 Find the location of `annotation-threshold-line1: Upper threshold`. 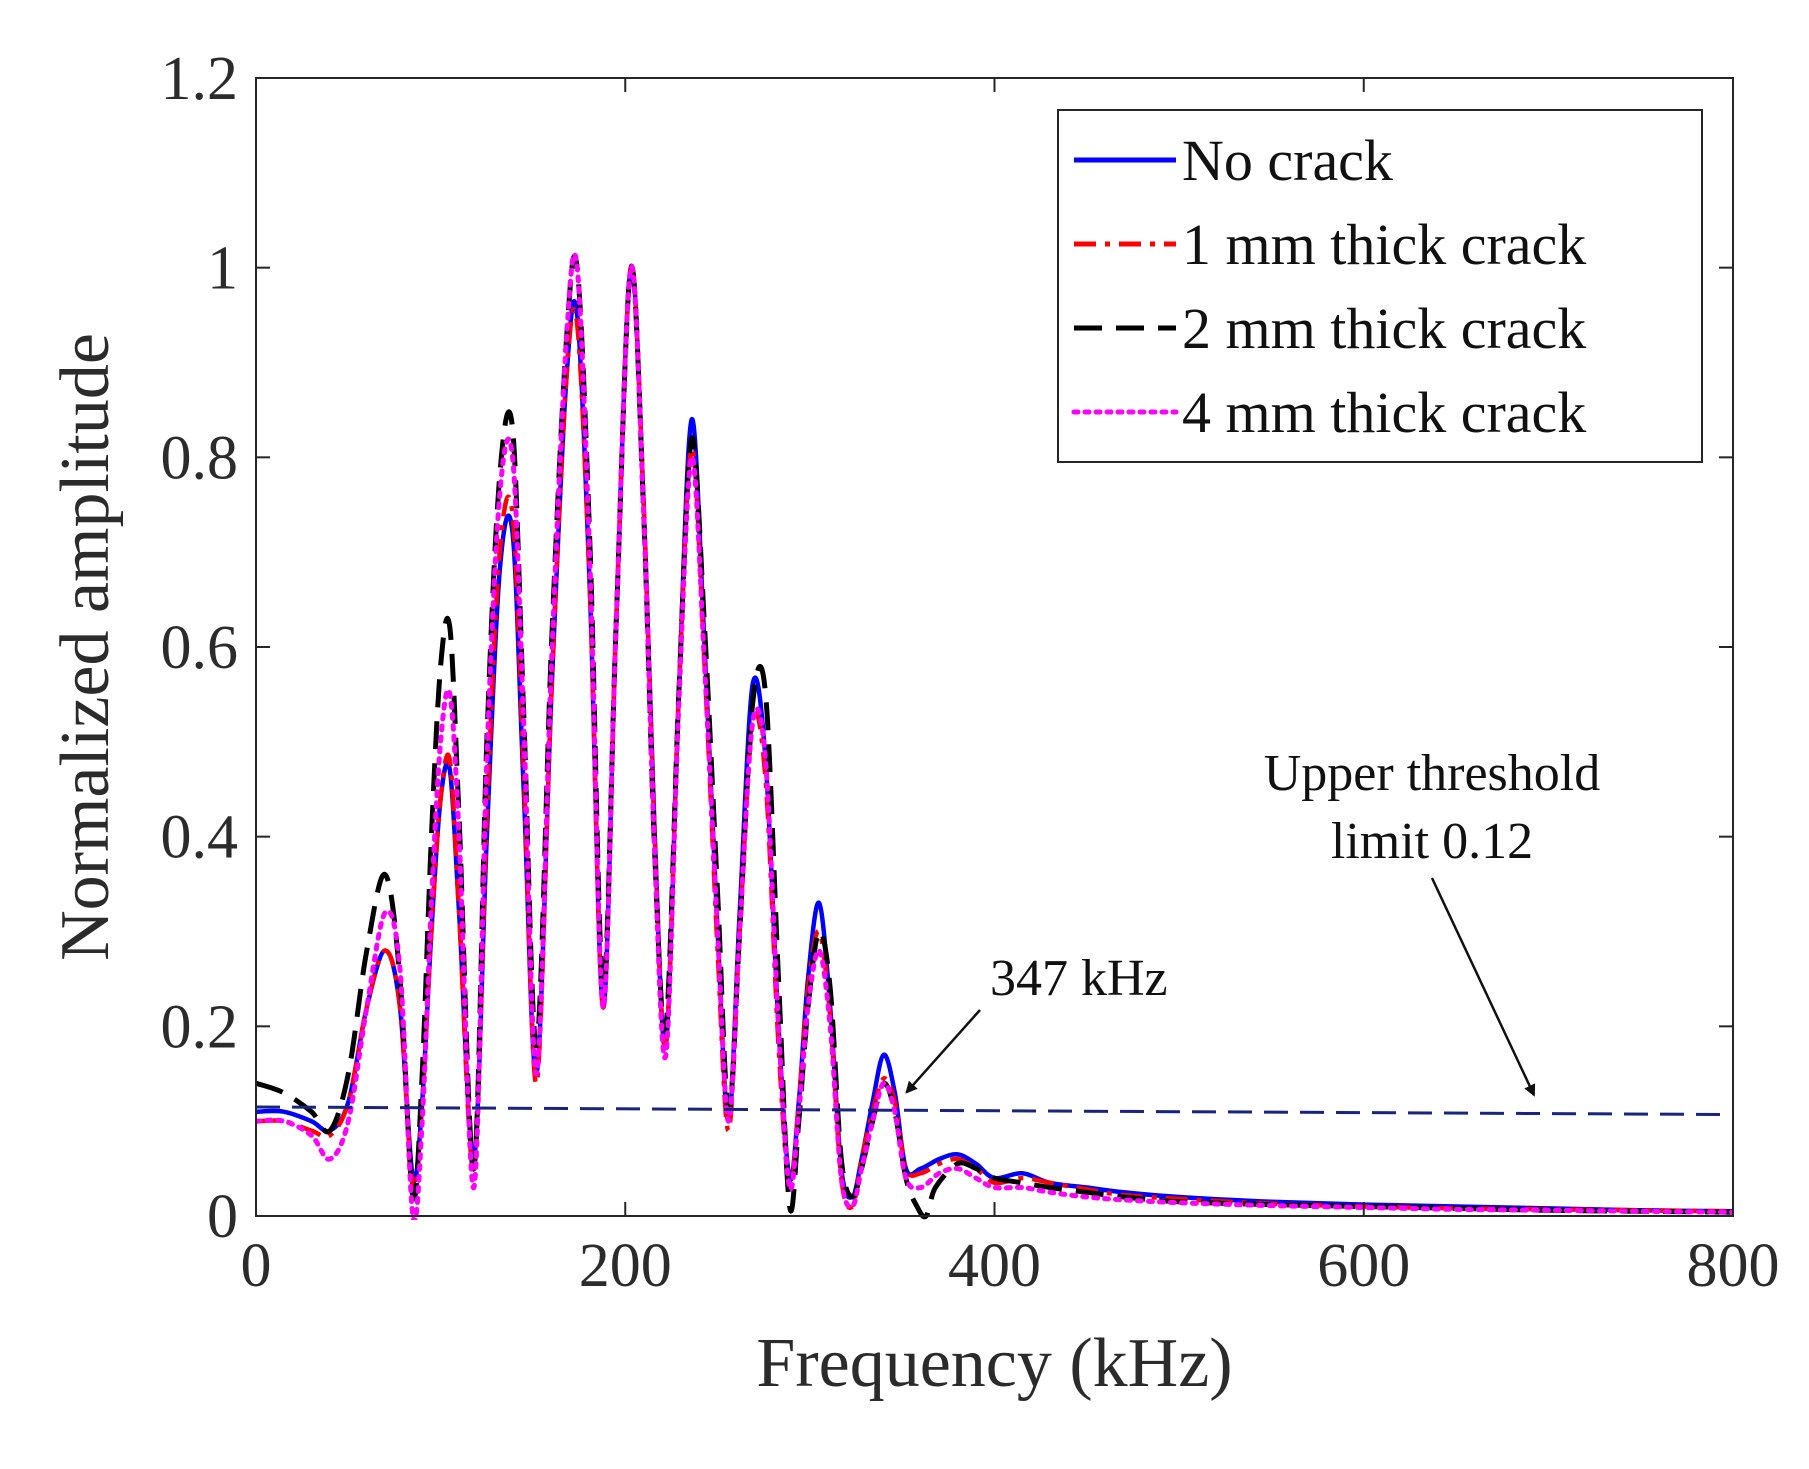

annotation-threshold-line1: Upper threshold is located at coordinates (1432, 773).